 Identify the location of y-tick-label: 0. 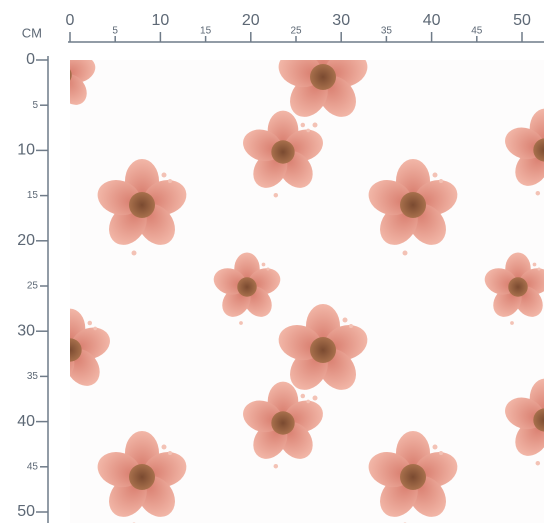
(30, 59).